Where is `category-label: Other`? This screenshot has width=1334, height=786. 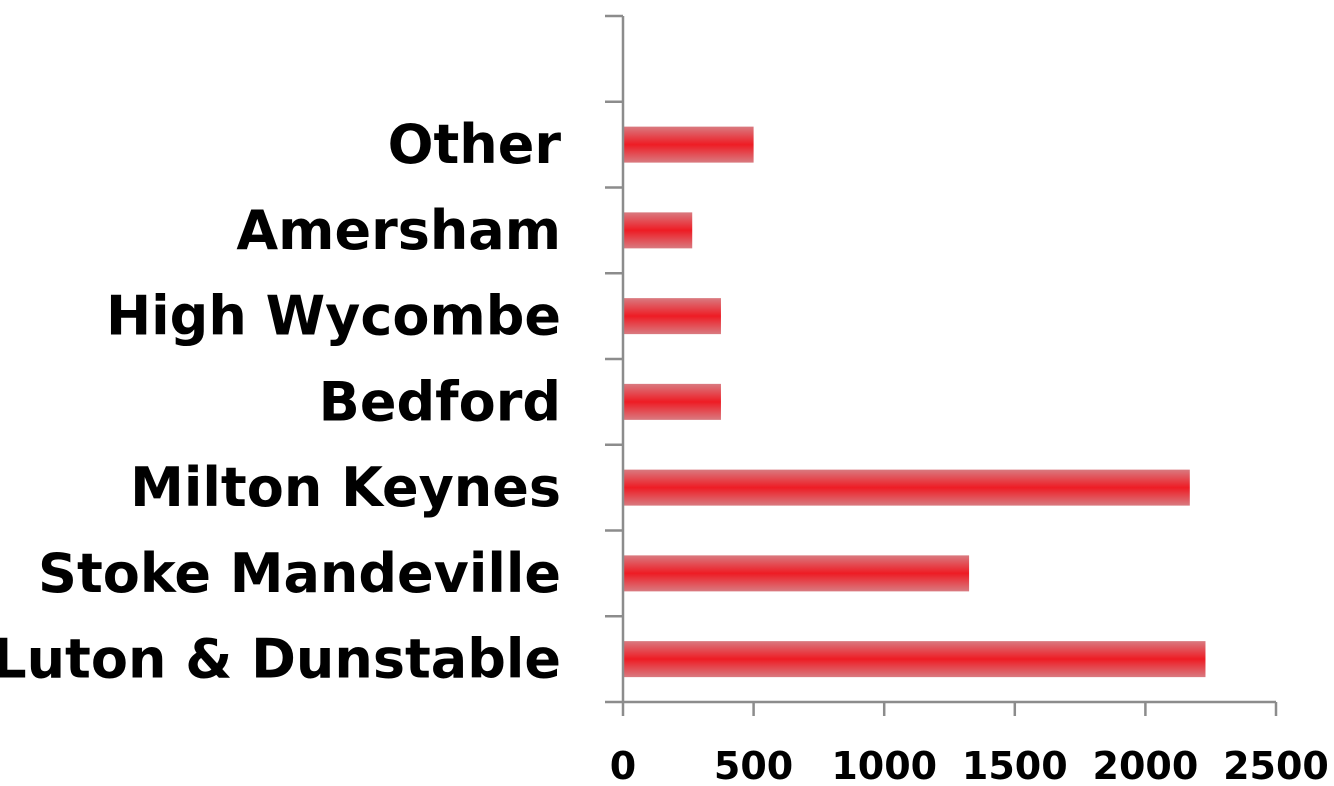
category-label: Other is located at coordinates (475, 144).